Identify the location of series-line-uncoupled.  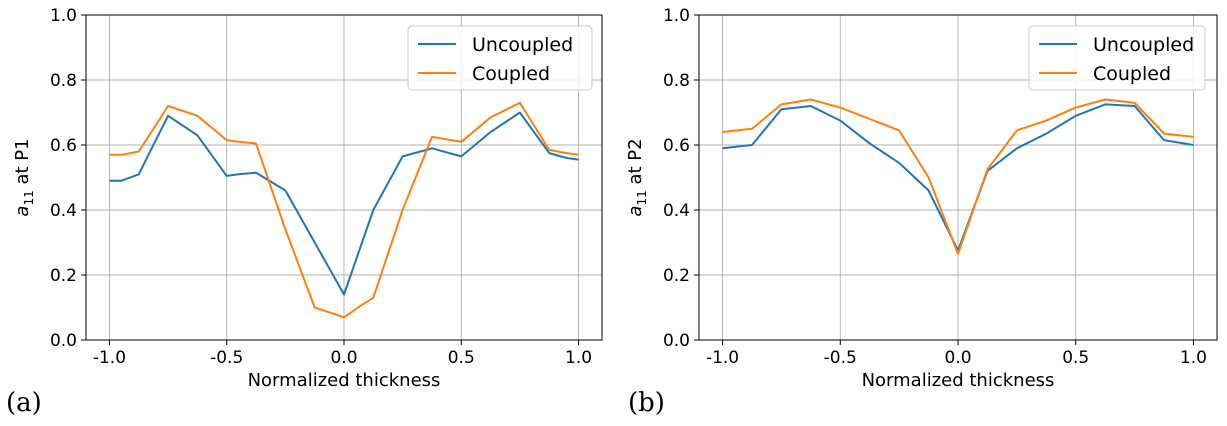
(958, 177).